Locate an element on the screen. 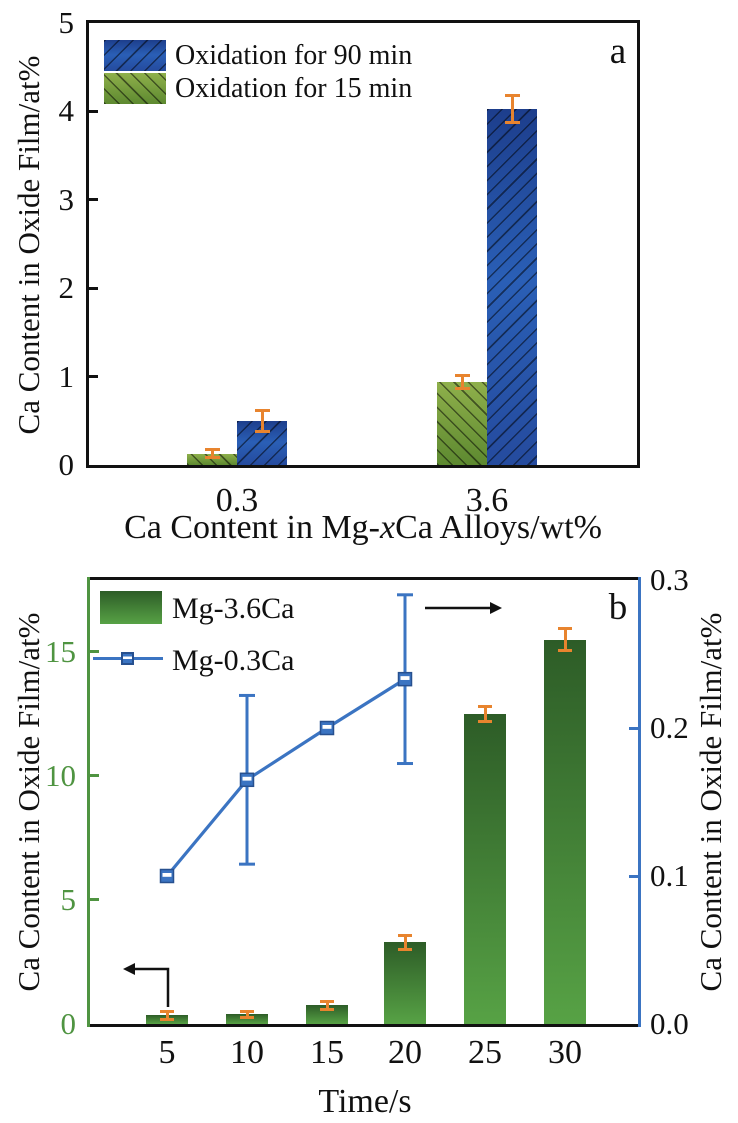  panel-a-y-tick-label: 0 is located at coordinates (66, 464).